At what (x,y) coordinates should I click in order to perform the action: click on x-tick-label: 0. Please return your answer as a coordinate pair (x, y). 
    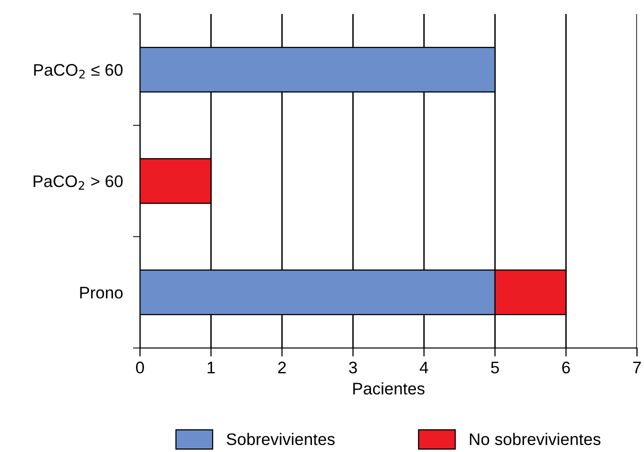
    Looking at the image, I should click on (140, 368).